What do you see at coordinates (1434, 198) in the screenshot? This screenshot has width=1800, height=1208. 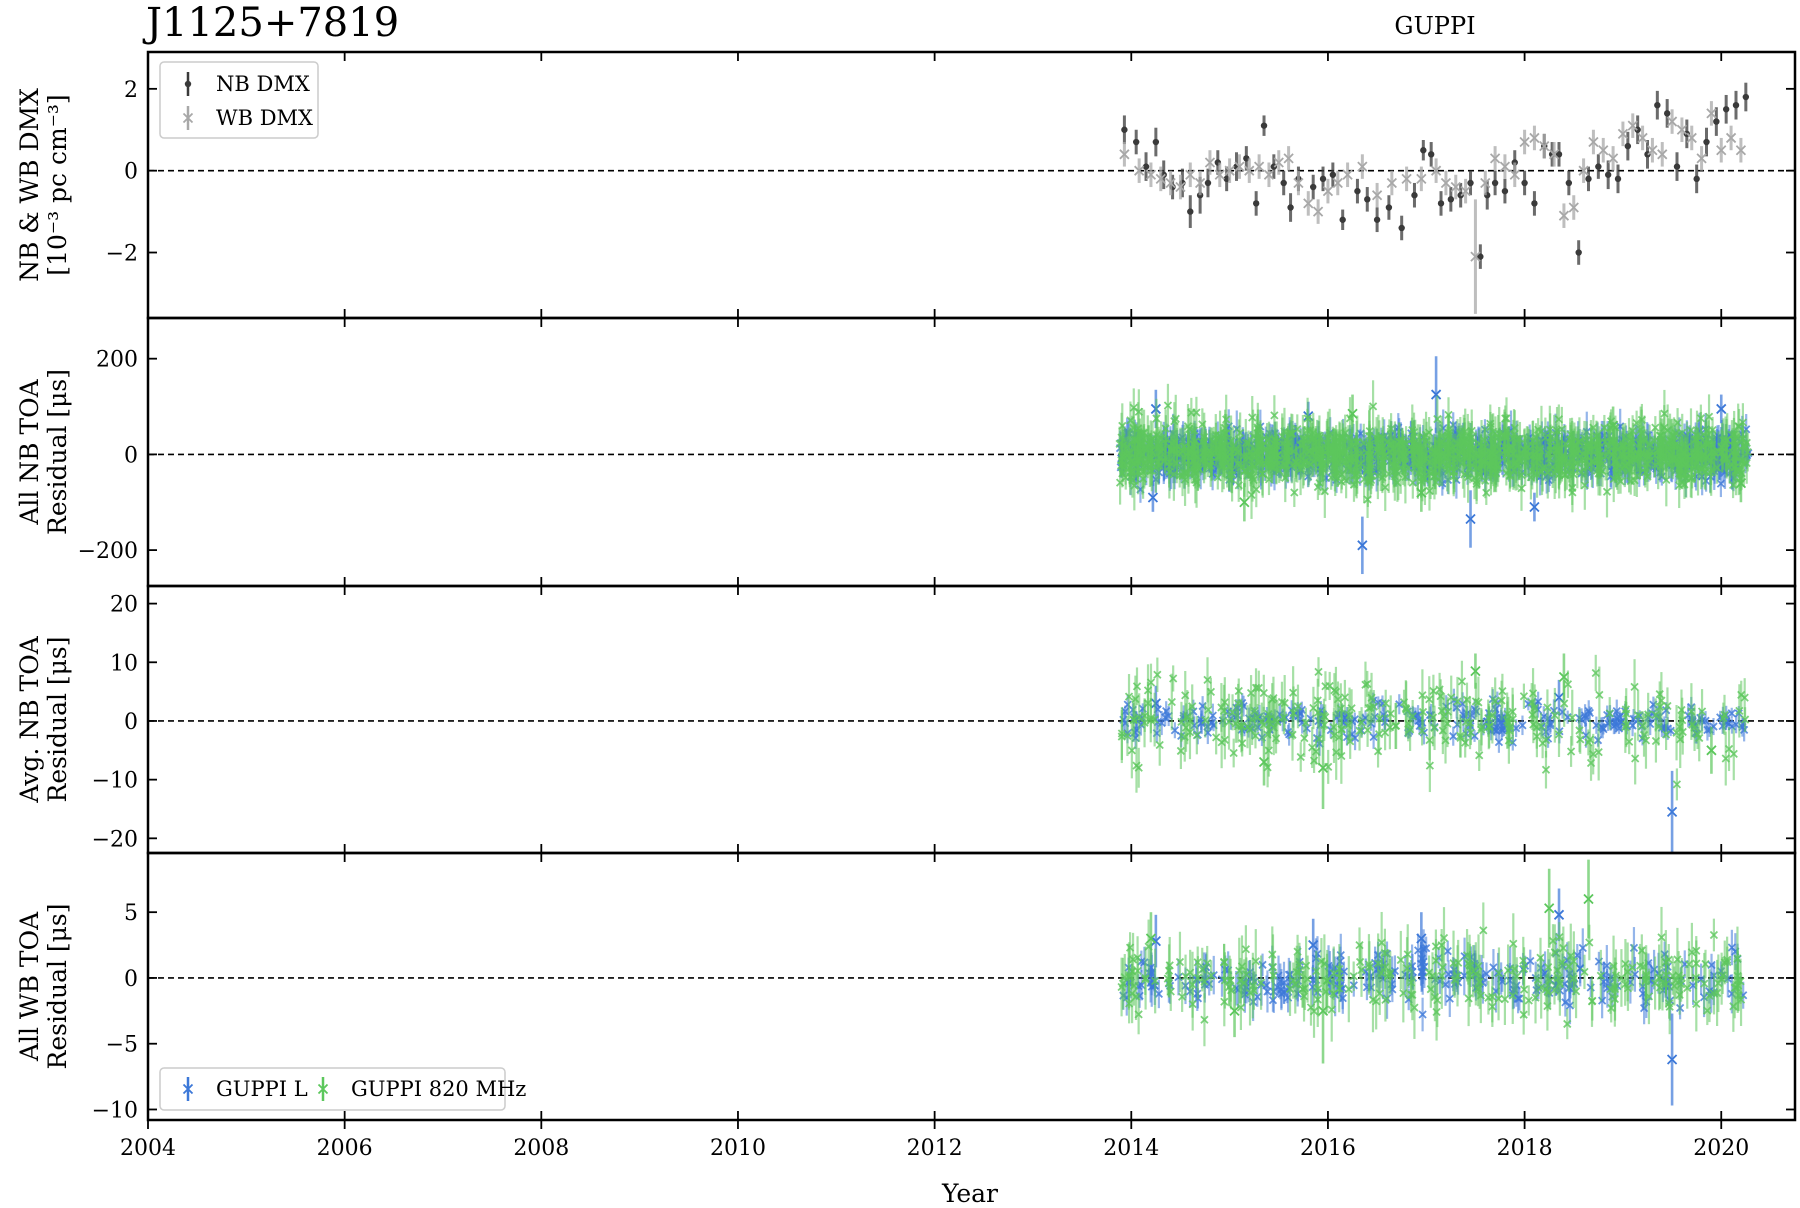 I see `panel-data` at bounding box center [1434, 198].